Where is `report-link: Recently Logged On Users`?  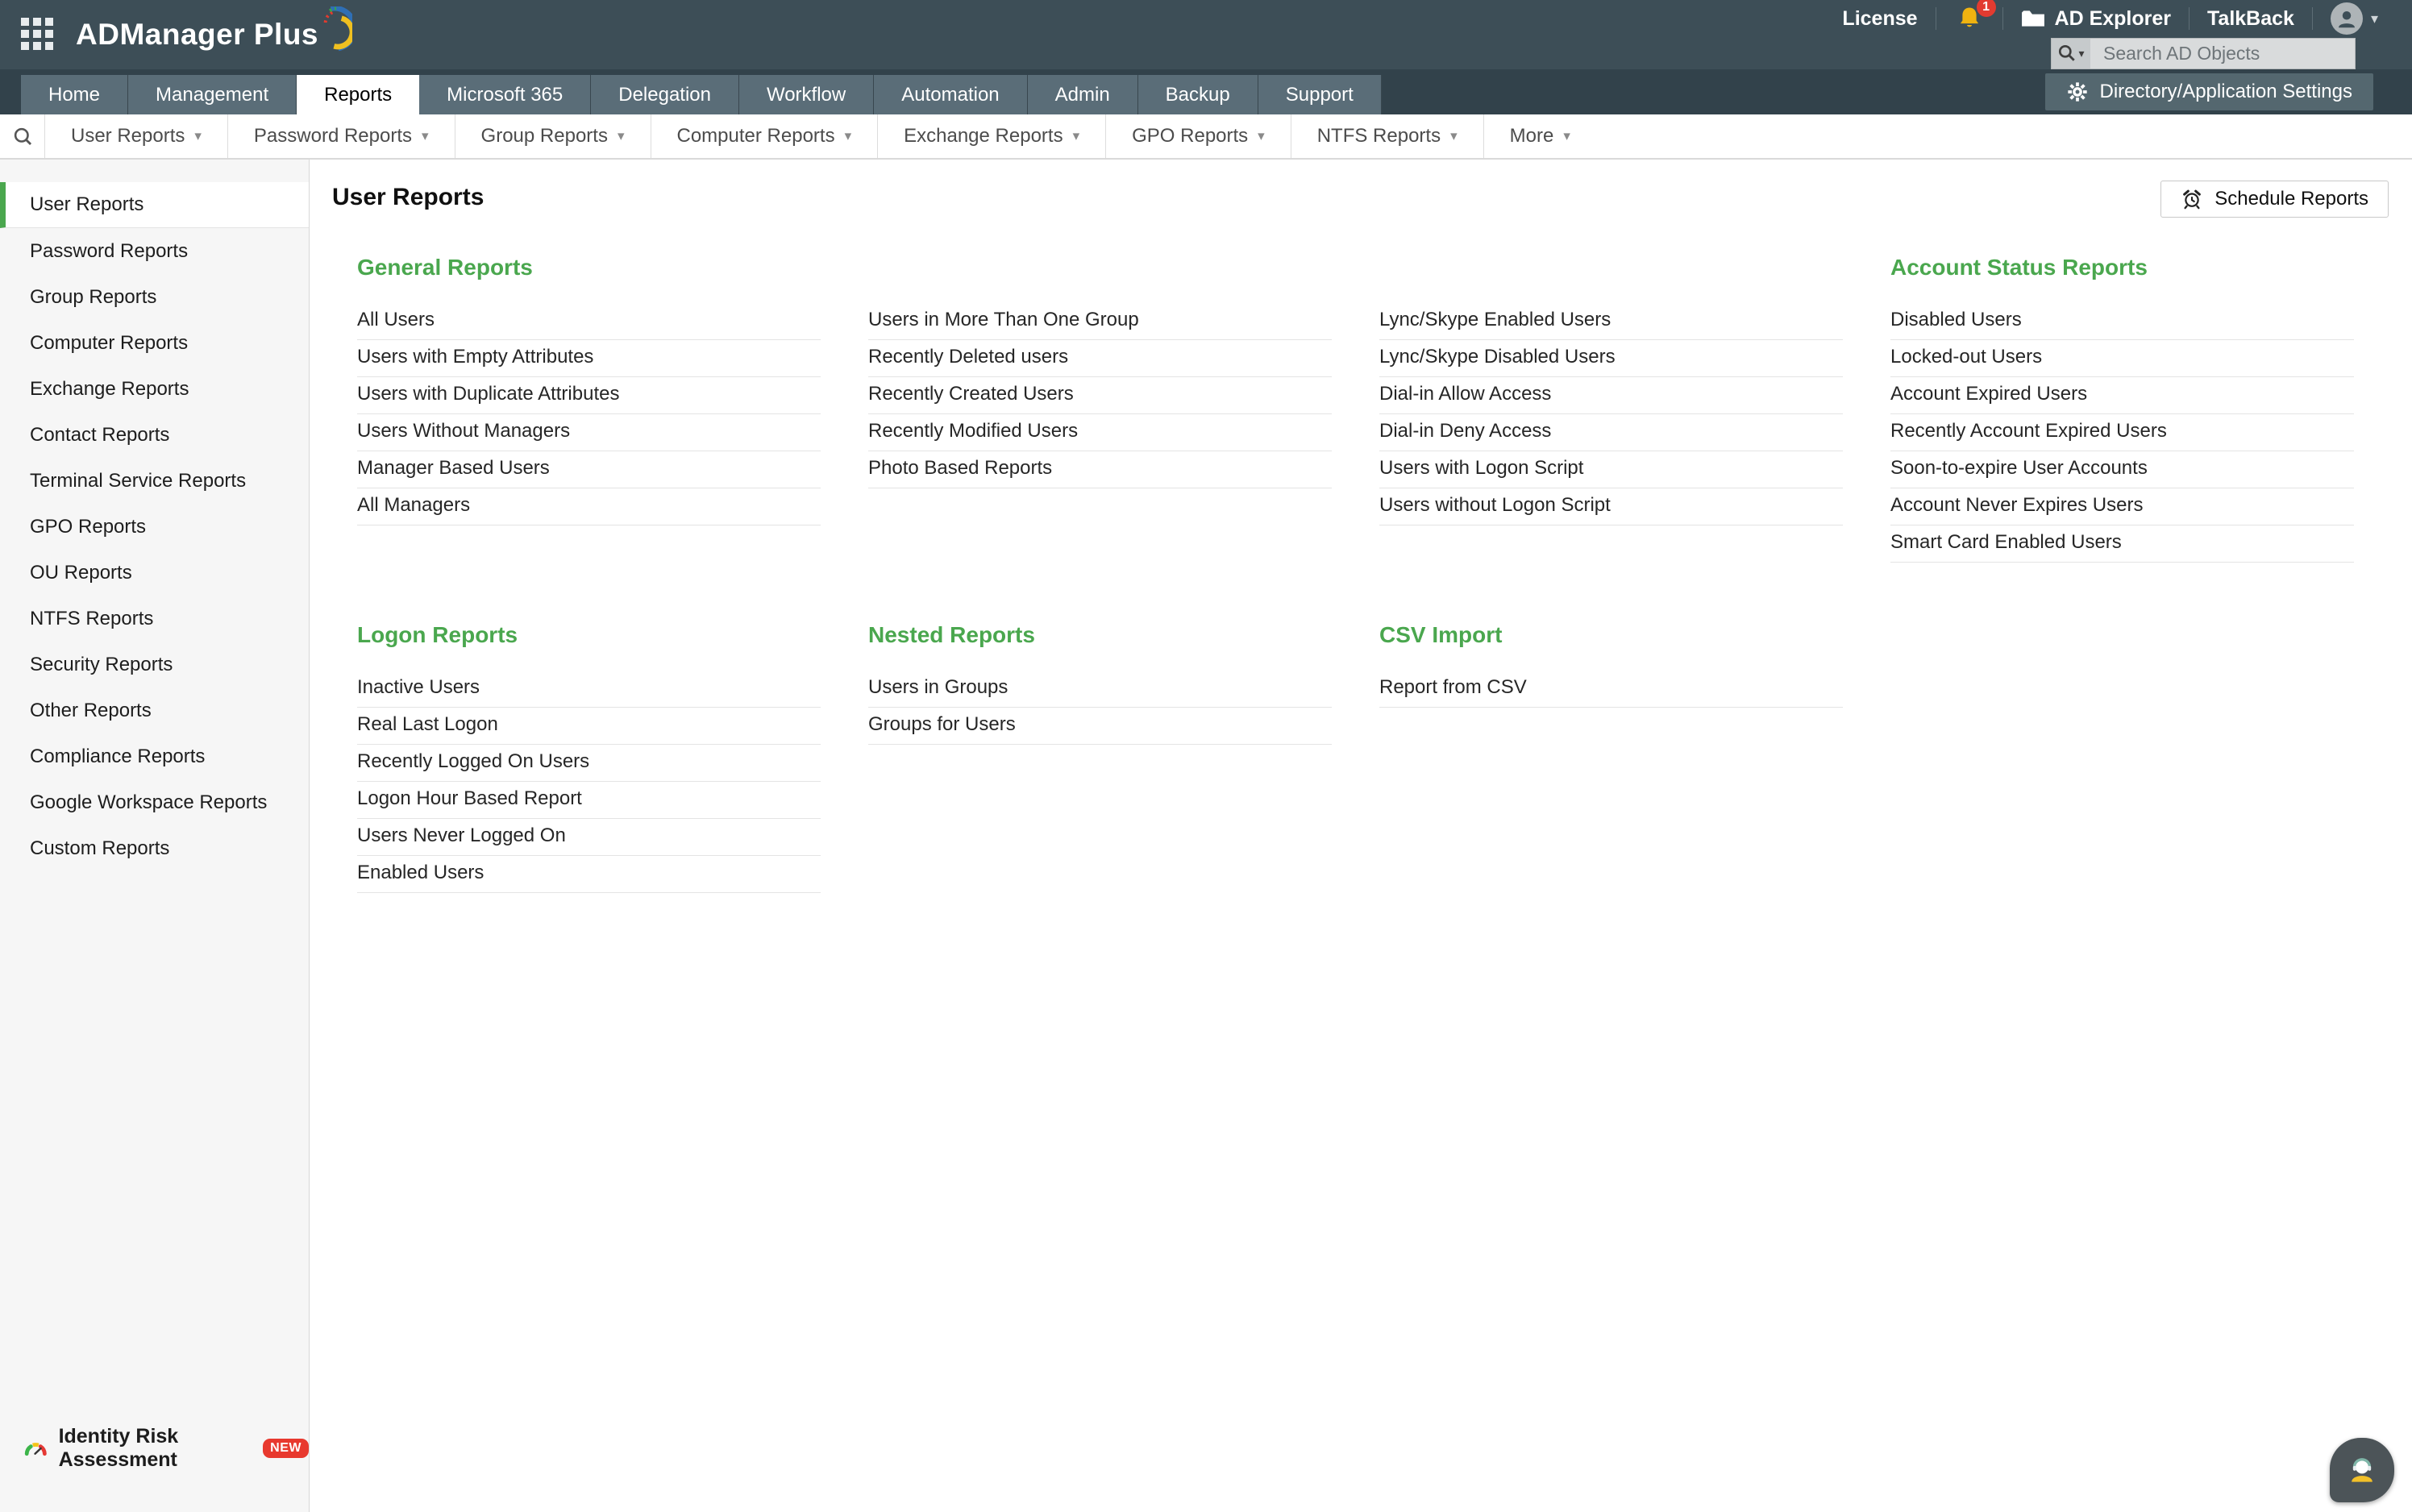 report-link: Recently Logged On Users is located at coordinates (589, 763).